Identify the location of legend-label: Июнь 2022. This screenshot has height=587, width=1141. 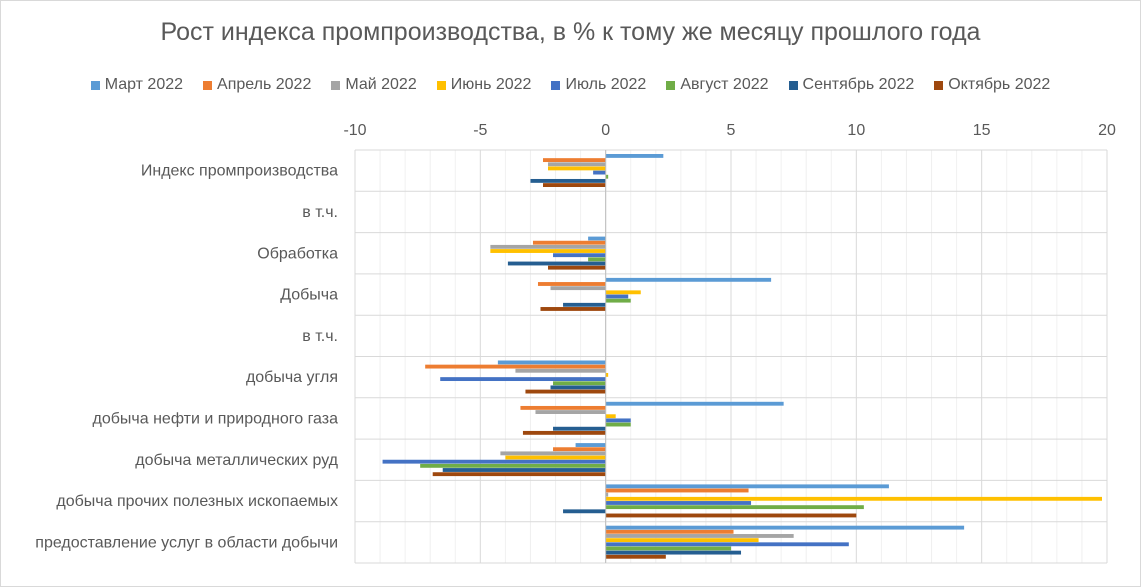
(491, 84).